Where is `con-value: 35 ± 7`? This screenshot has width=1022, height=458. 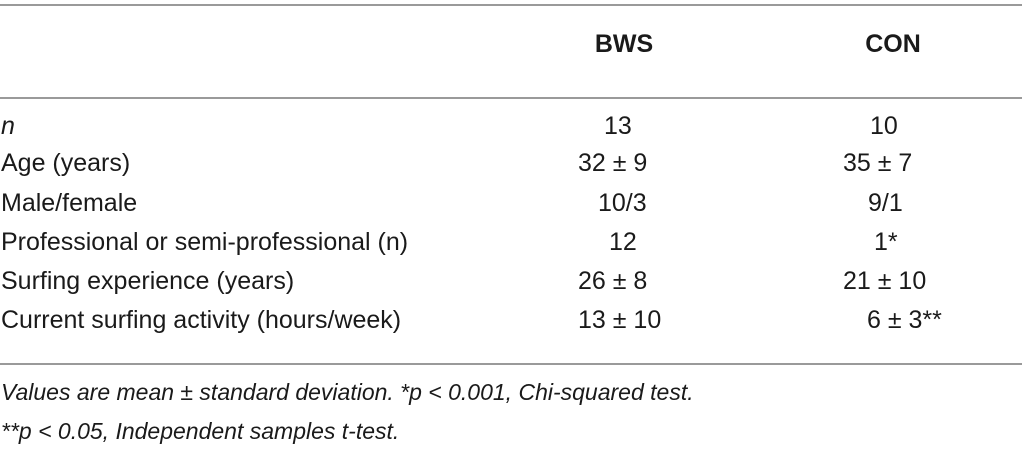 con-value: 35 ± 7 is located at coordinates (878, 163).